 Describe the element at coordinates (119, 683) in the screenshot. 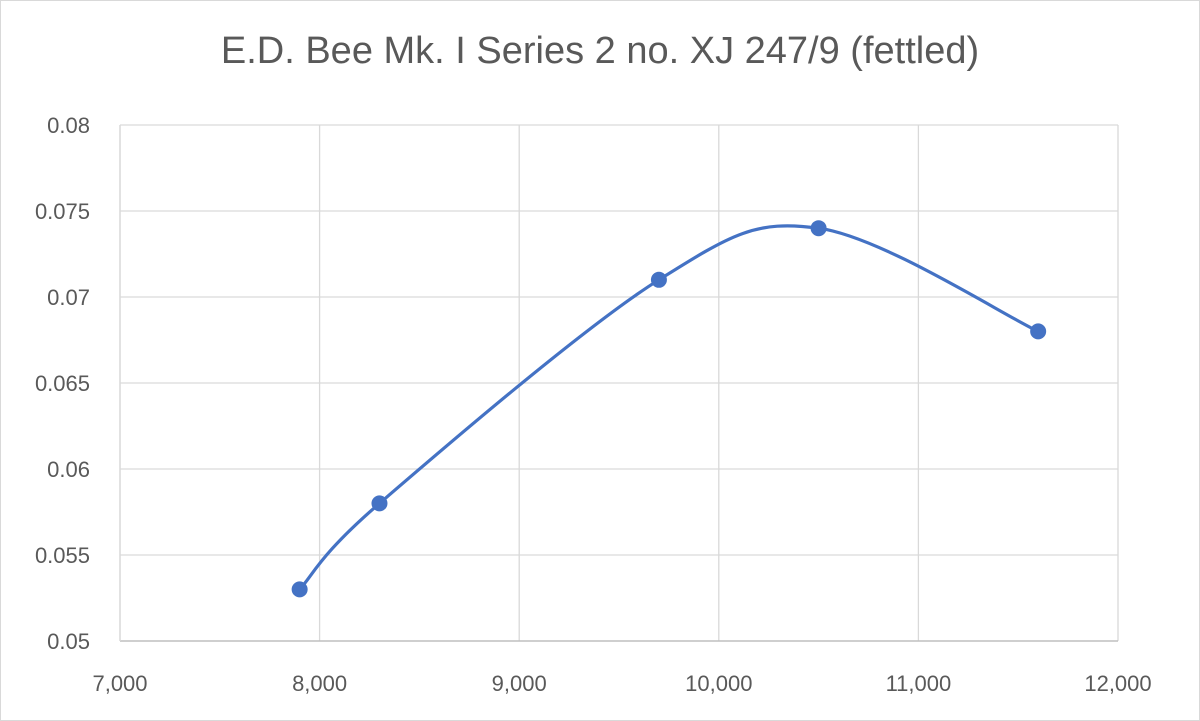

I see `x-tick-label: 7,000` at that location.